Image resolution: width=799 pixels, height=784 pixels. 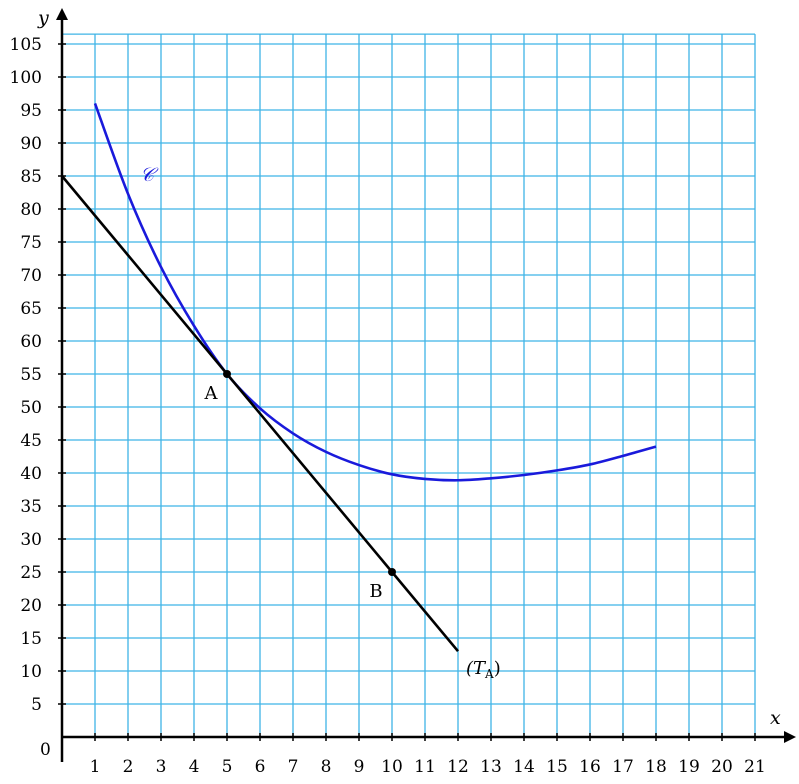 What do you see at coordinates (31, 672) in the screenshot?
I see `y-tick-label: 10` at bounding box center [31, 672].